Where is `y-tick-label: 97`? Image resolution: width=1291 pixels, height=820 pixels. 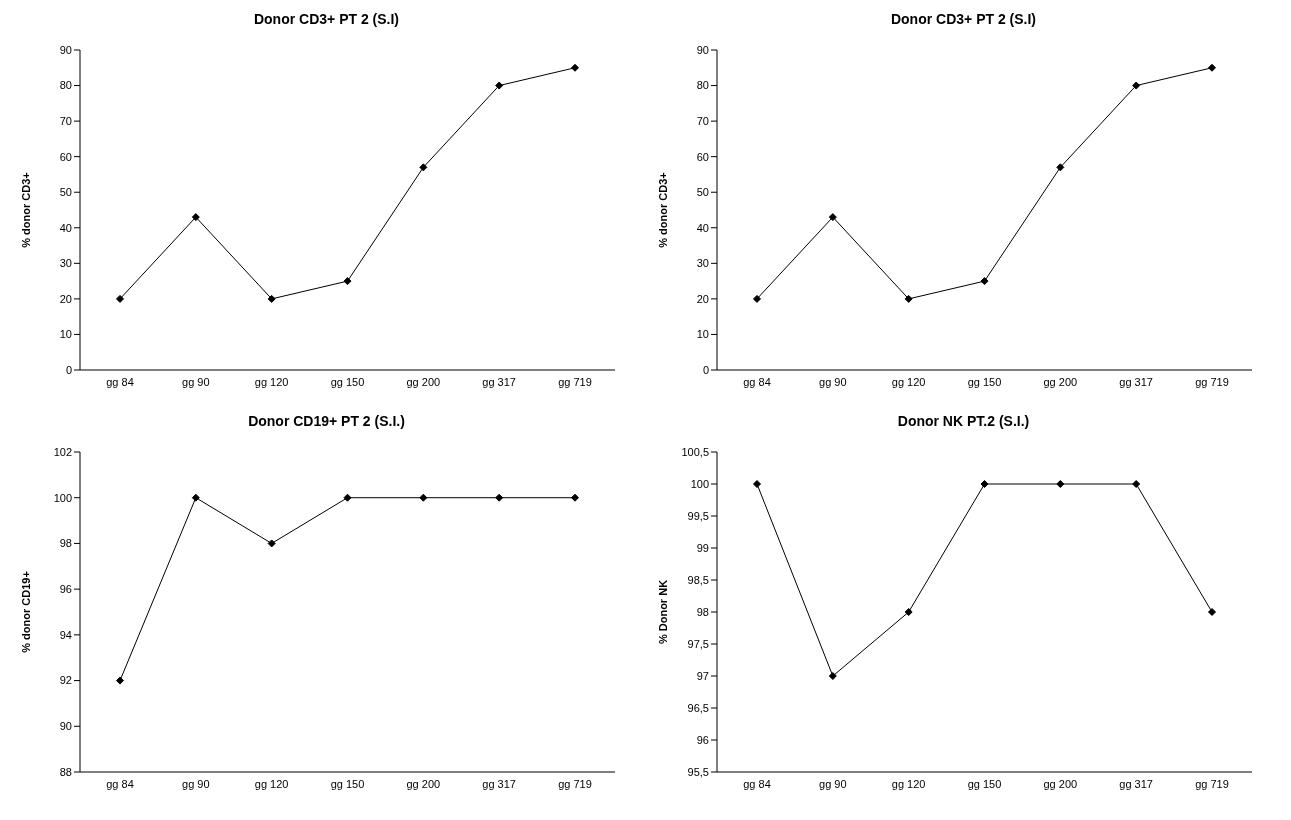 y-tick-label: 97 is located at coordinates (702, 675).